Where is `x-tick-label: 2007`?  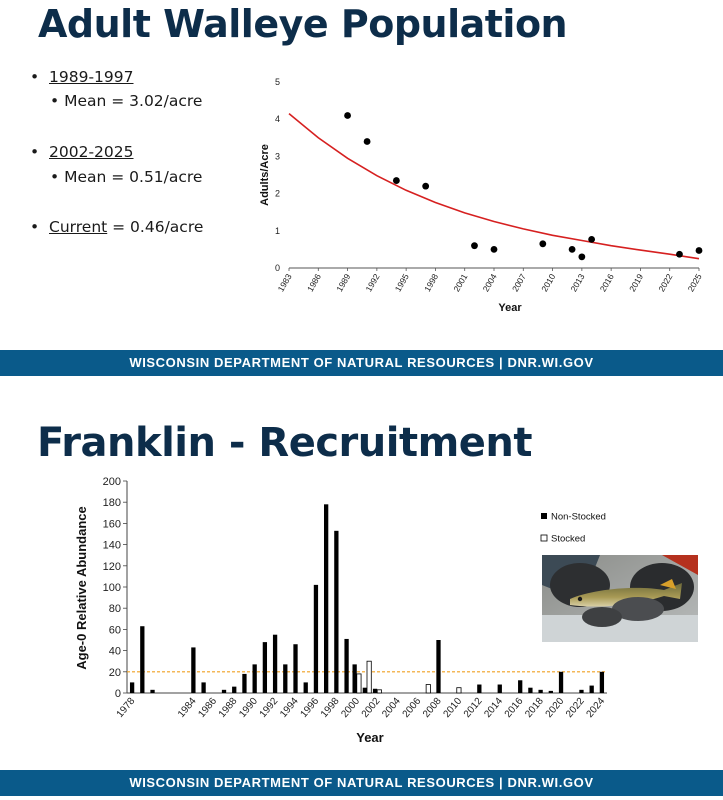
x-tick-label: 2007 is located at coordinates (519, 283).